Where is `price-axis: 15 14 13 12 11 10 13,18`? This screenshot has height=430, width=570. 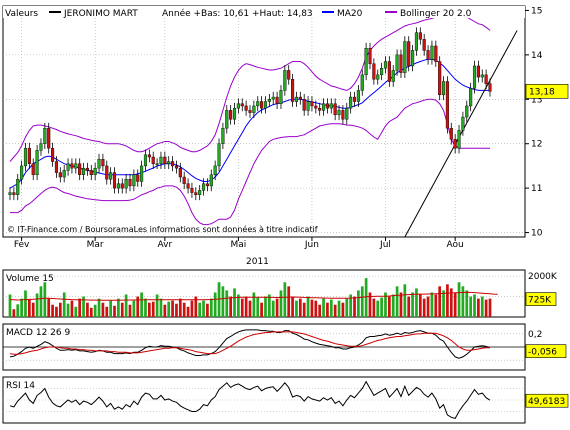
price-axis: 15 14 13 12 11 10 13,18 is located at coordinates (547, 122).